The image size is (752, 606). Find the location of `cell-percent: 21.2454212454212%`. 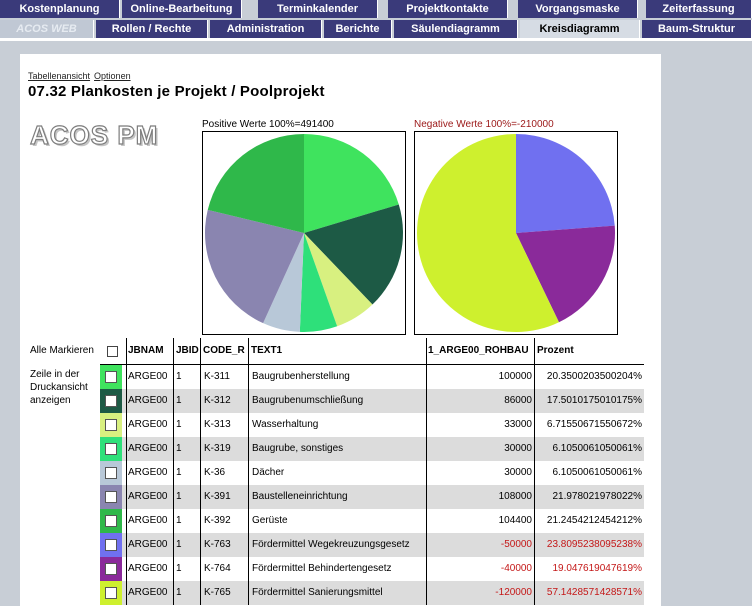

cell-percent: 21.2454212454212% is located at coordinates (594, 520).